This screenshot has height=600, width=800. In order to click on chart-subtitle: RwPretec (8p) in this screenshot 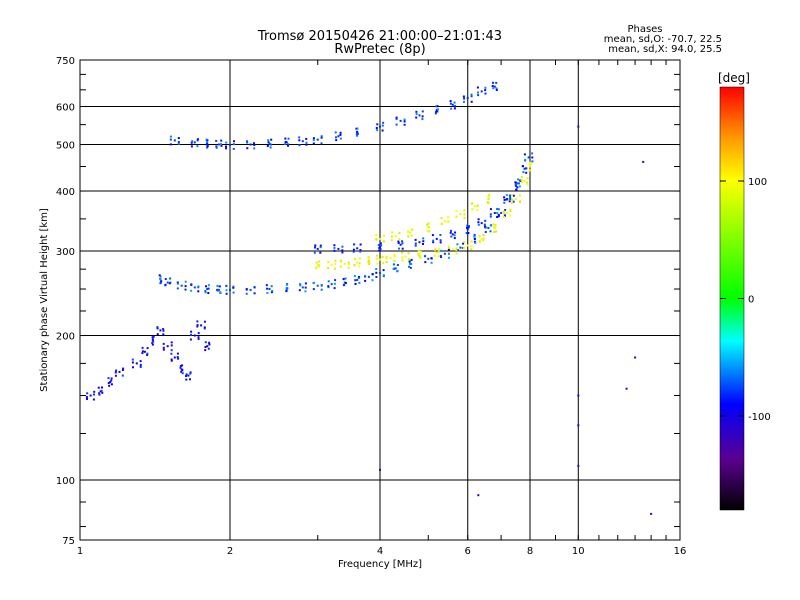, I will do `click(379, 49)`.